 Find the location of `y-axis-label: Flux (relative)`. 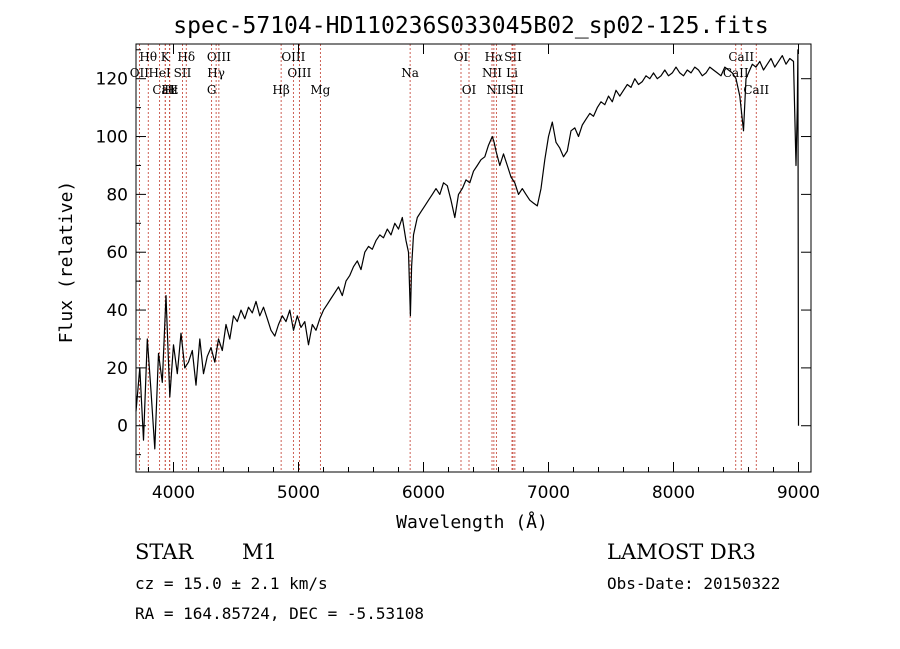

y-axis-label: Flux (relative) is located at coordinates (66, 262).